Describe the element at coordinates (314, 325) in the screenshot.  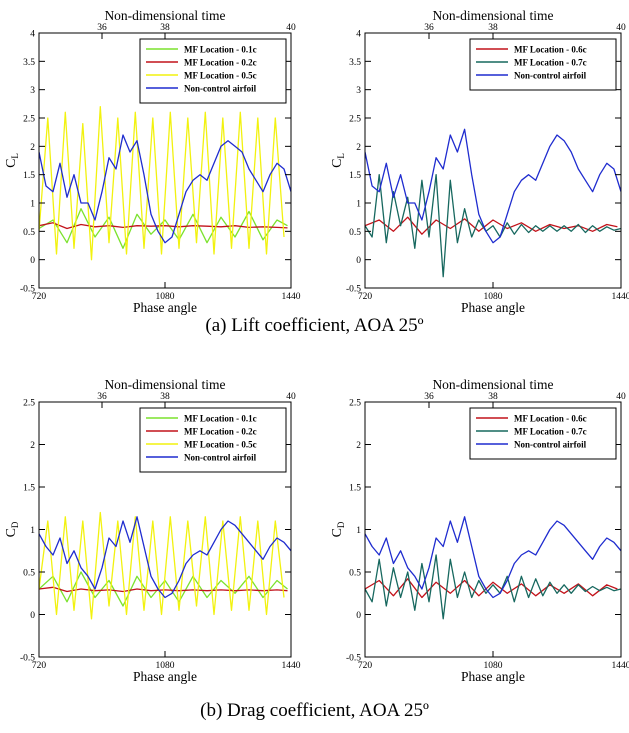
I see `caption-lift: (a) Lift coefficient, AOA 25º` at that location.